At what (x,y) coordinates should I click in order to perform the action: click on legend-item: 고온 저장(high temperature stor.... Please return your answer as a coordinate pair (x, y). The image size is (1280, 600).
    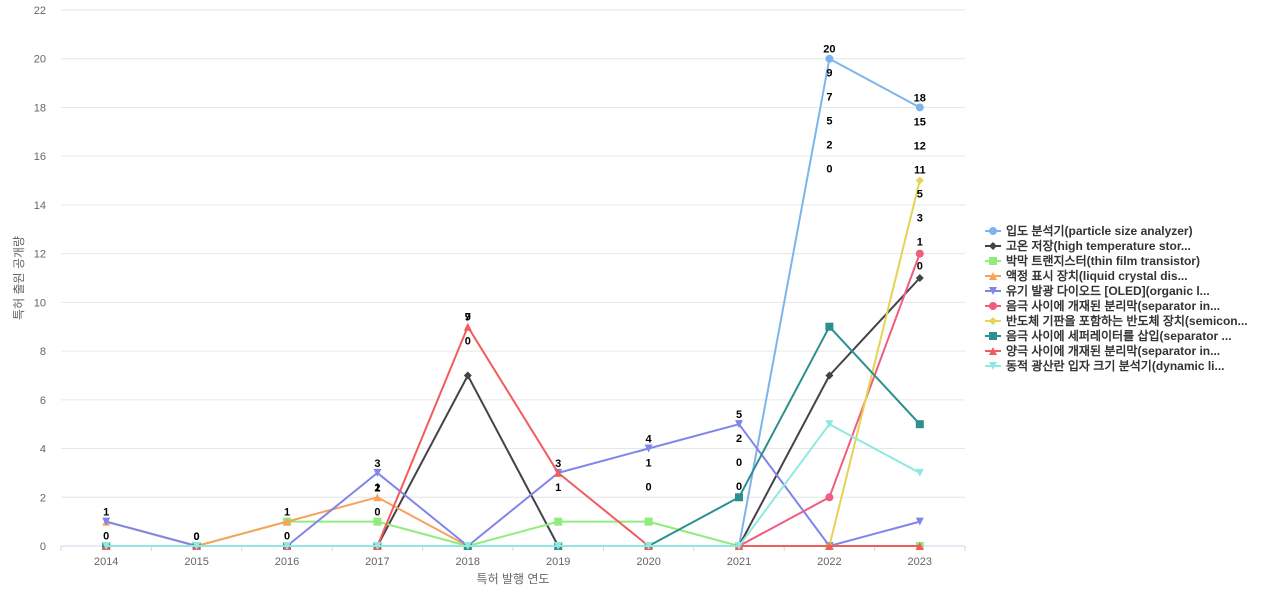
    Looking at the image, I should click on (1088, 245).